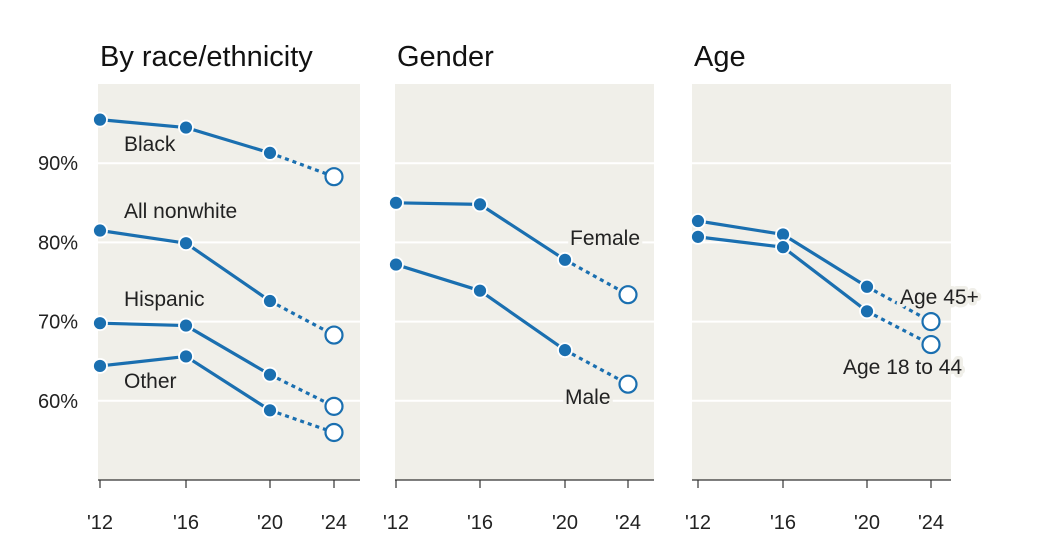 This screenshot has width=1050, height=549. I want to click on series-all-nonwhite: All nonwhite, so click(218, 272).